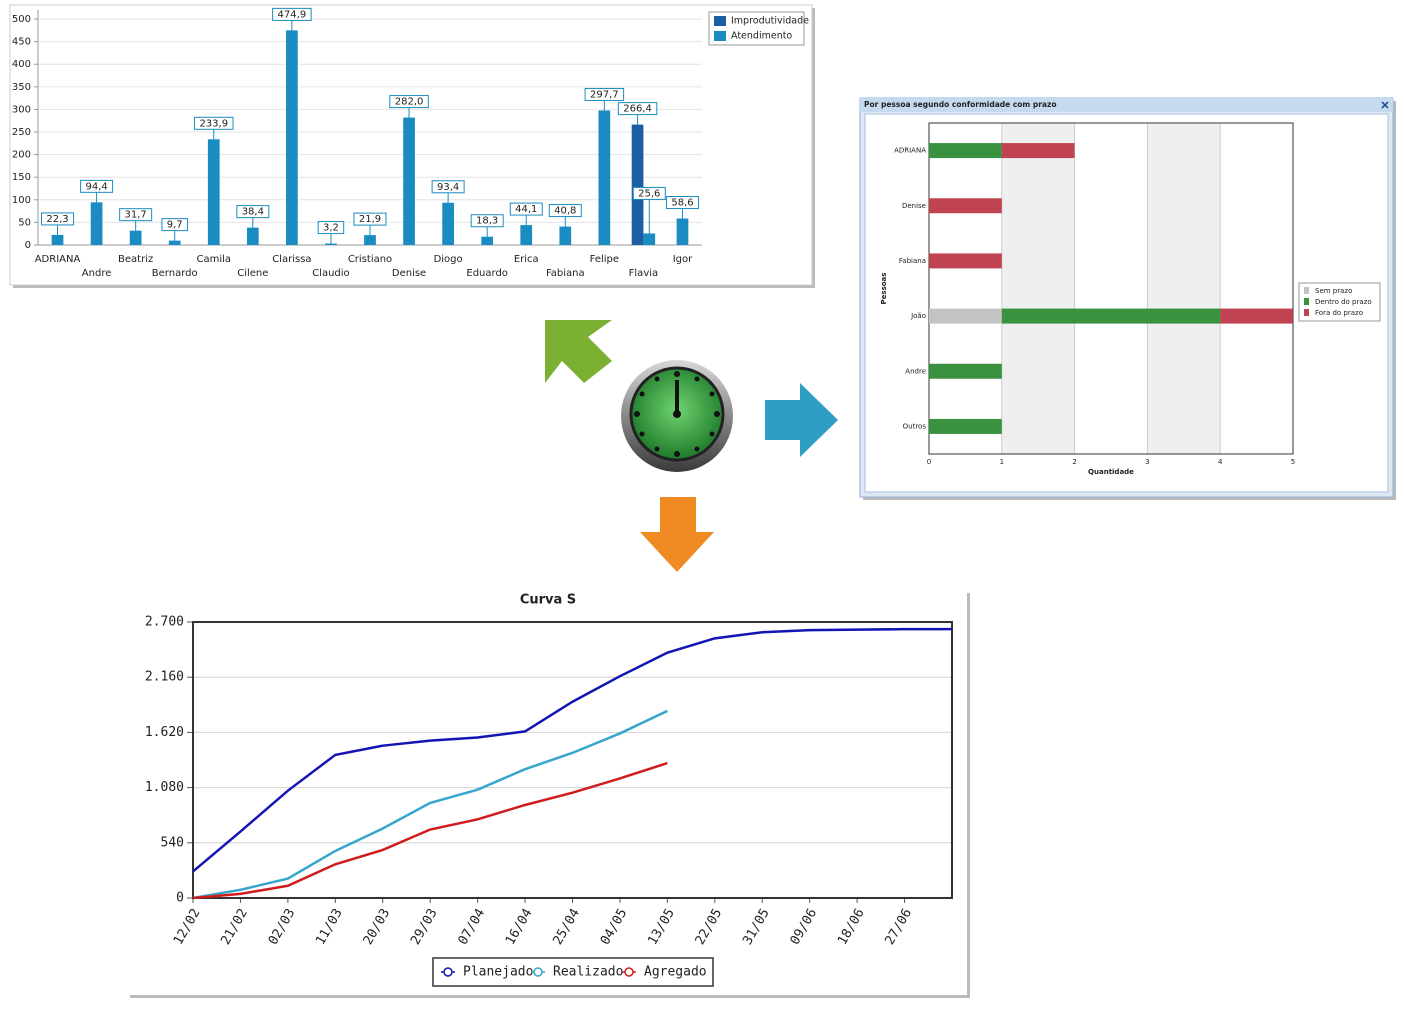  Describe the element at coordinates (97, 273) in the screenshot. I see `x-tick-label: Andre` at that location.